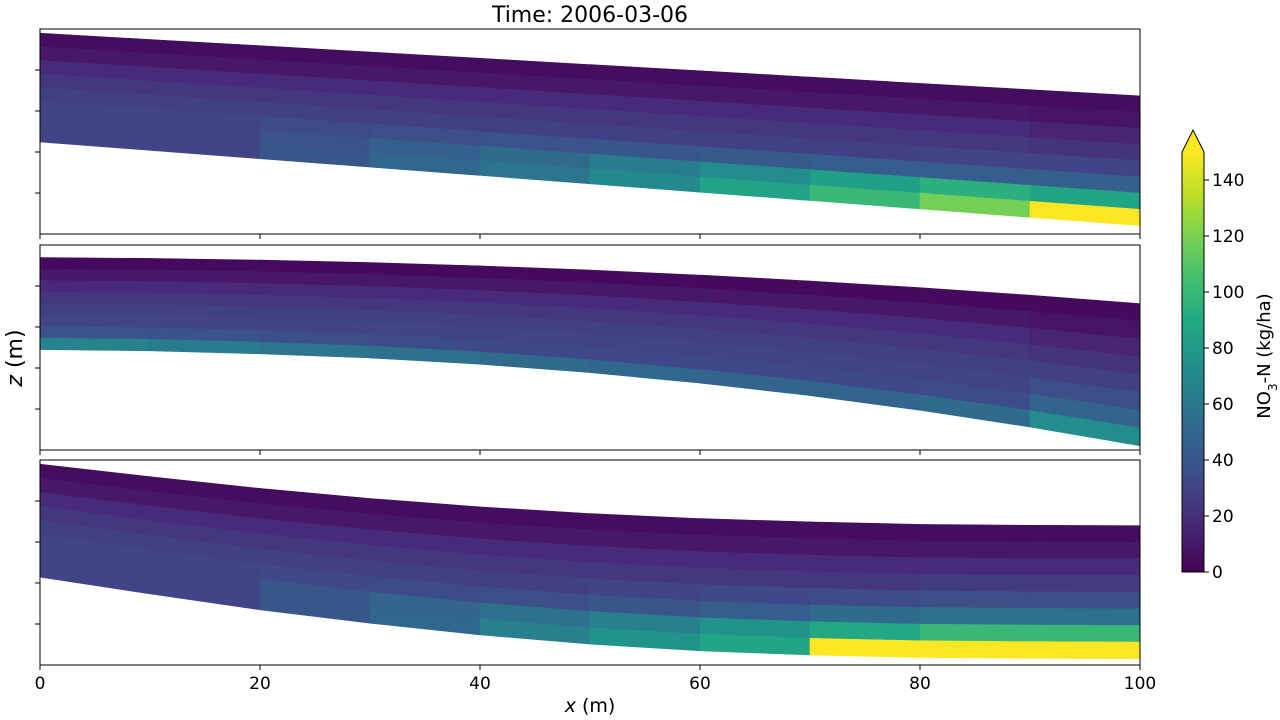  Describe the element at coordinates (205, 276) in the screenshot. I see `cell-panel-2-c1-l1` at that location.